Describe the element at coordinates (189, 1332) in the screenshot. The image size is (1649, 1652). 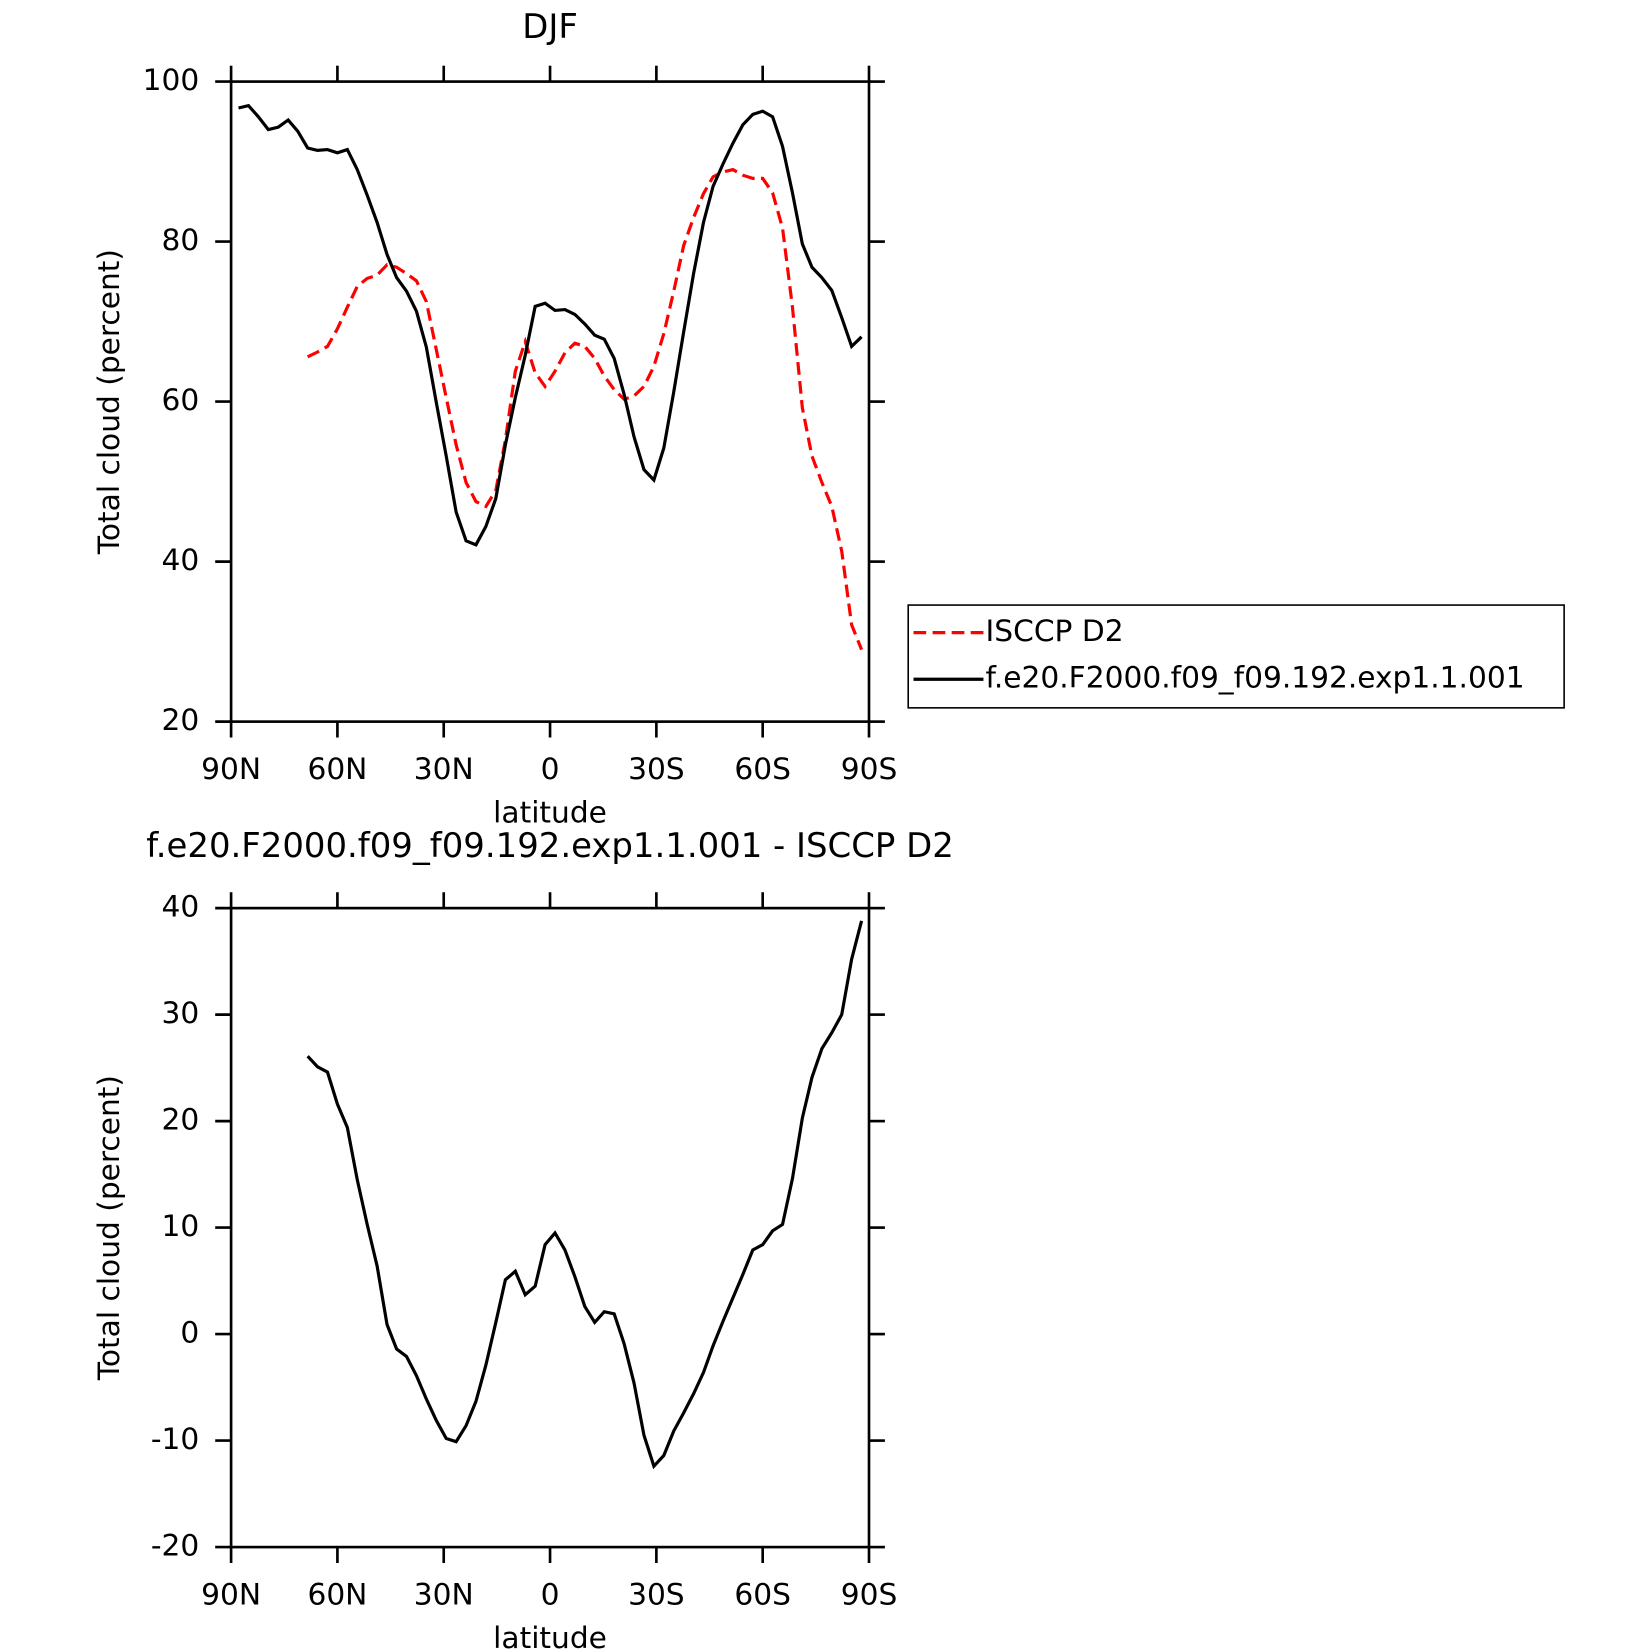
I see `y-tick-label: 0` at that location.